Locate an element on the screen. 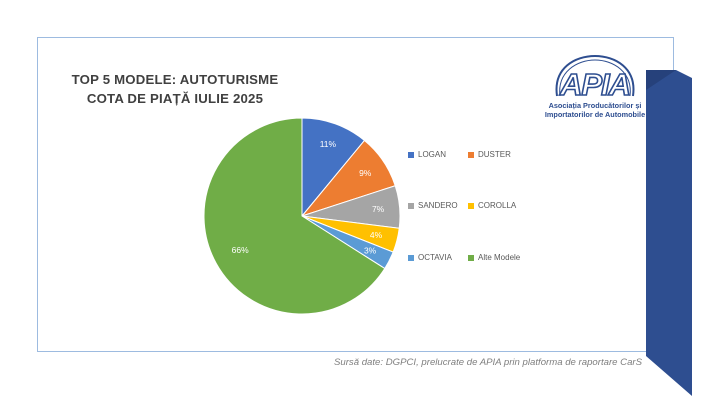  pie-slice-logan is located at coordinates (333, 167).